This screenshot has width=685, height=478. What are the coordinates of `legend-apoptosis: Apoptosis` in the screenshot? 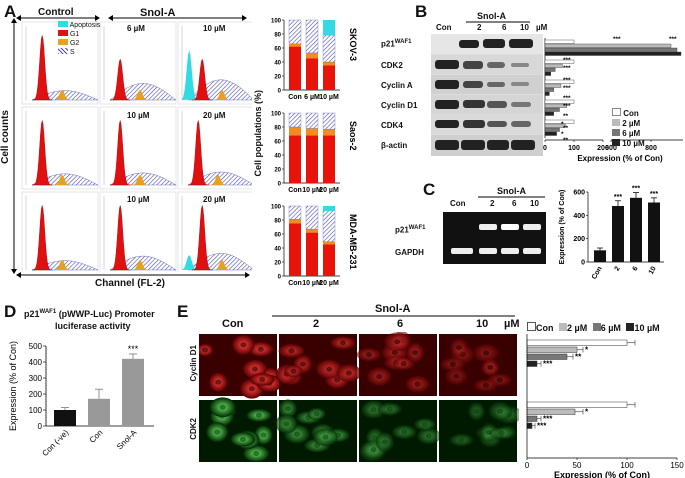 It's located at (85, 25).